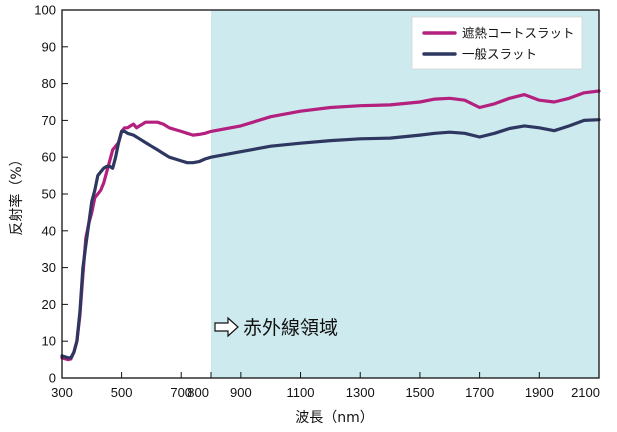  I want to click on y-tick-label-100: 100, so click(45, 10).